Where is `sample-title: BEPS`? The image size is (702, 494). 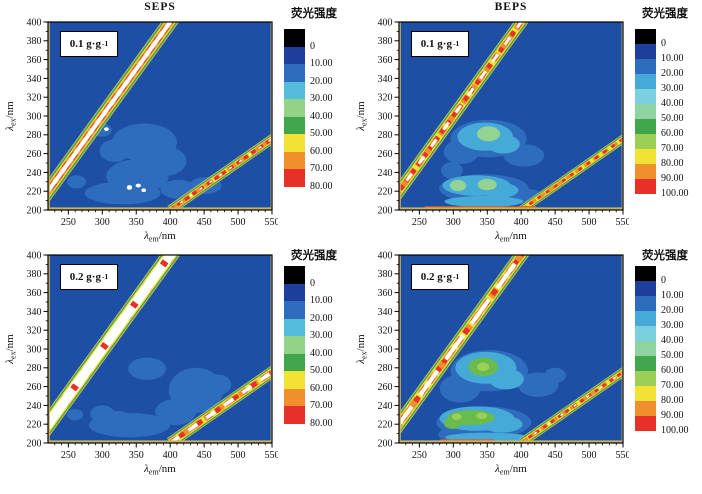 sample-title: BEPS is located at coordinates (511, 7).